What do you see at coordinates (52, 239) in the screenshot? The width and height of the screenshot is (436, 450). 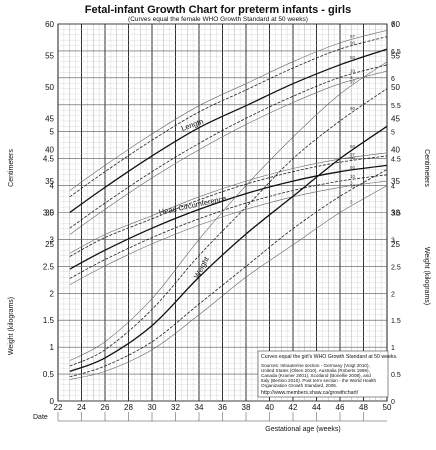 I see `left-kg-tick-label: 3` at bounding box center [52, 239].